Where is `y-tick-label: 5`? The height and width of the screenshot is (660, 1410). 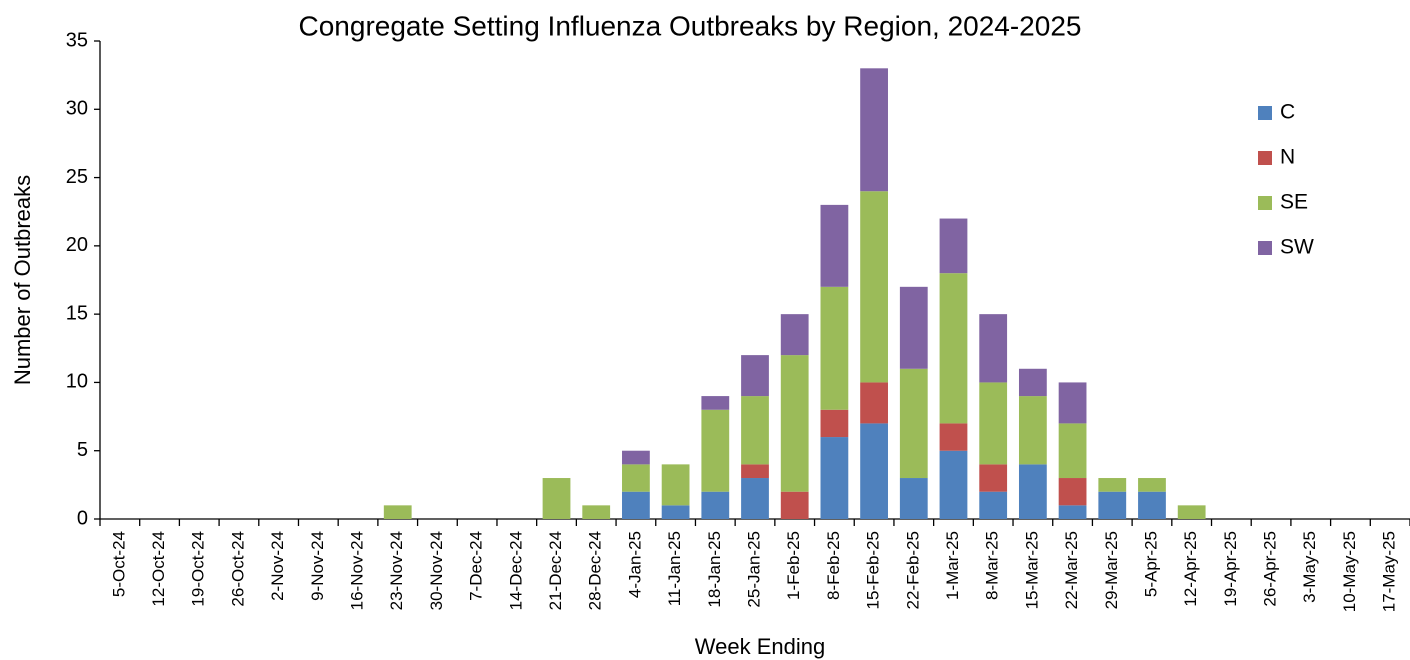
y-tick-label: 5 is located at coordinates (82, 450).